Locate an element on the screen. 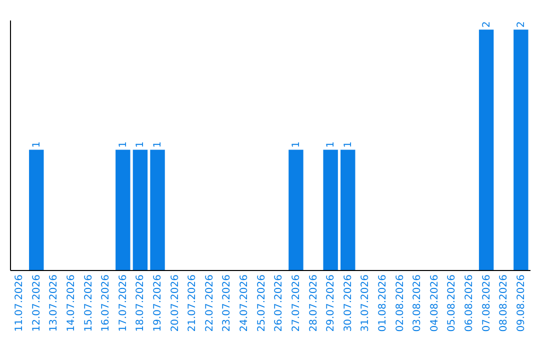  x-tick-label: 11.07.2026 is located at coordinates (20, 303).